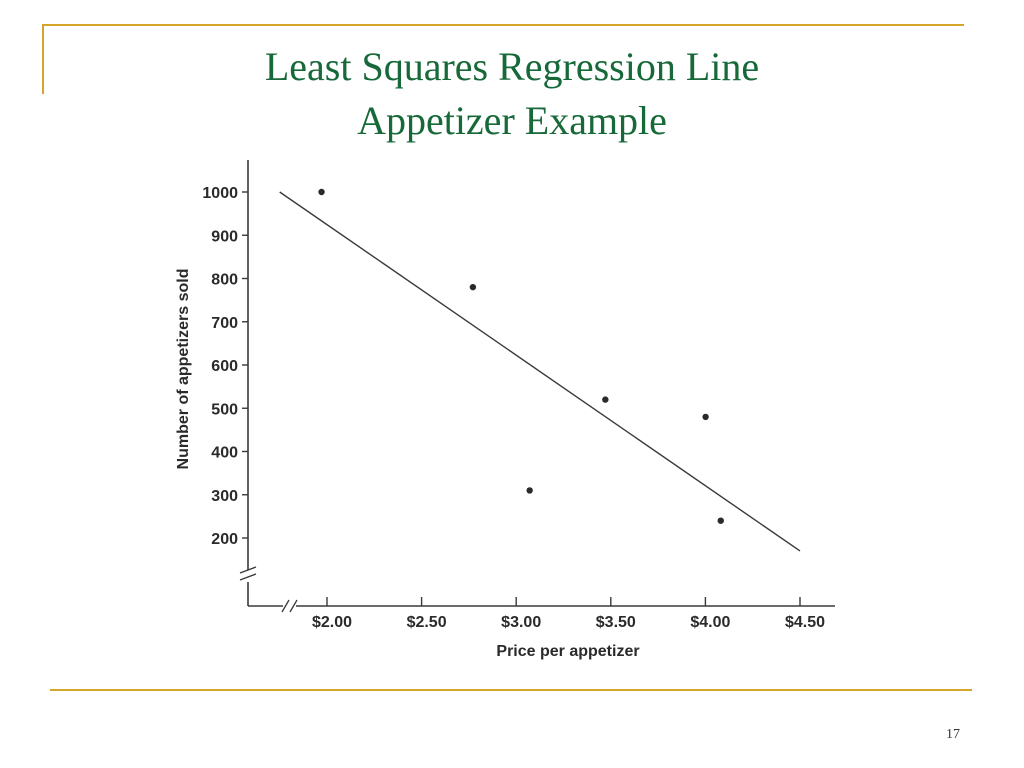 This screenshot has width=1024, height=768. Describe the element at coordinates (220, 193) in the screenshot. I see `y-tick-label: 1000` at that location.